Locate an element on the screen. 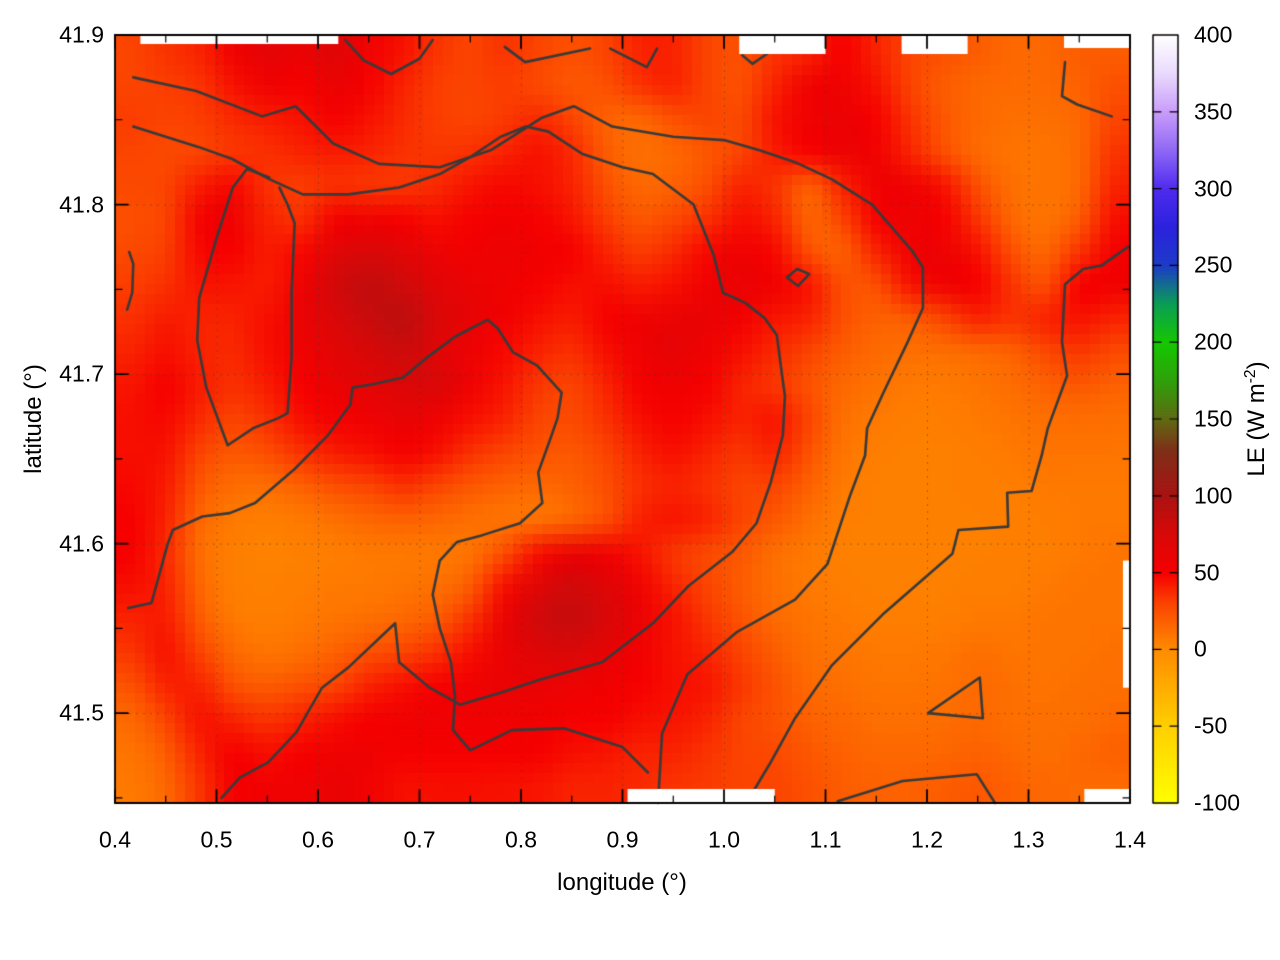  x-tick-label: 0.4 is located at coordinates (115, 839).